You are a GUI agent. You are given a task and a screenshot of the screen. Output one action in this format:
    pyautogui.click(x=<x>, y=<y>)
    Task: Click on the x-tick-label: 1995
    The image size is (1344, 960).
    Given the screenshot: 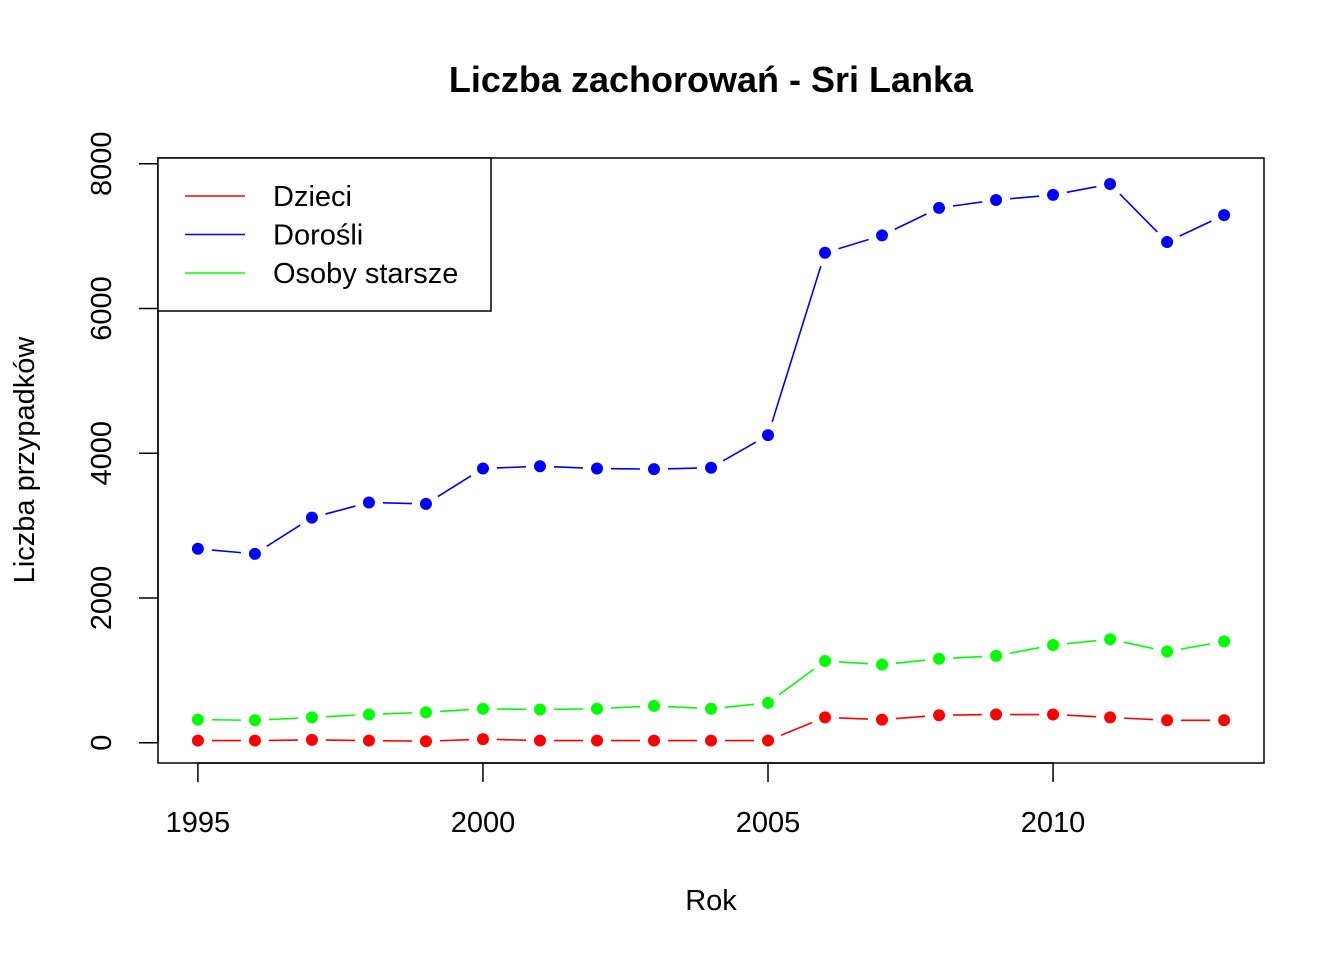 What is the action you would take?
    pyautogui.click(x=198, y=823)
    